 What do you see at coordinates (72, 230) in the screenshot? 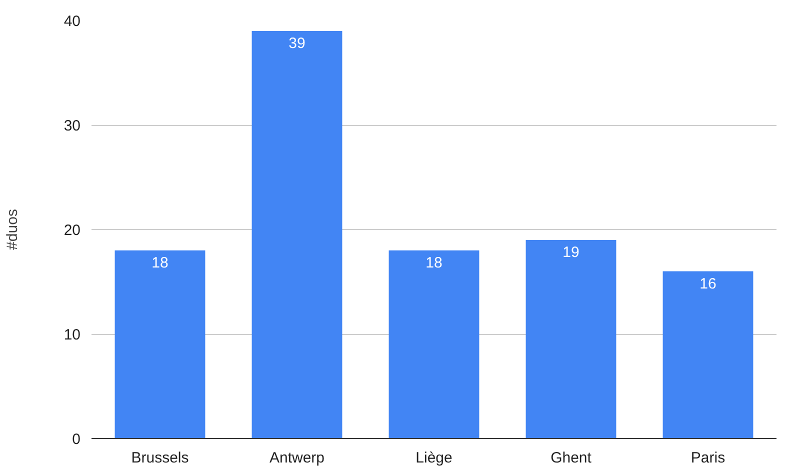
I see `y-tick-label: 20` at bounding box center [72, 230].